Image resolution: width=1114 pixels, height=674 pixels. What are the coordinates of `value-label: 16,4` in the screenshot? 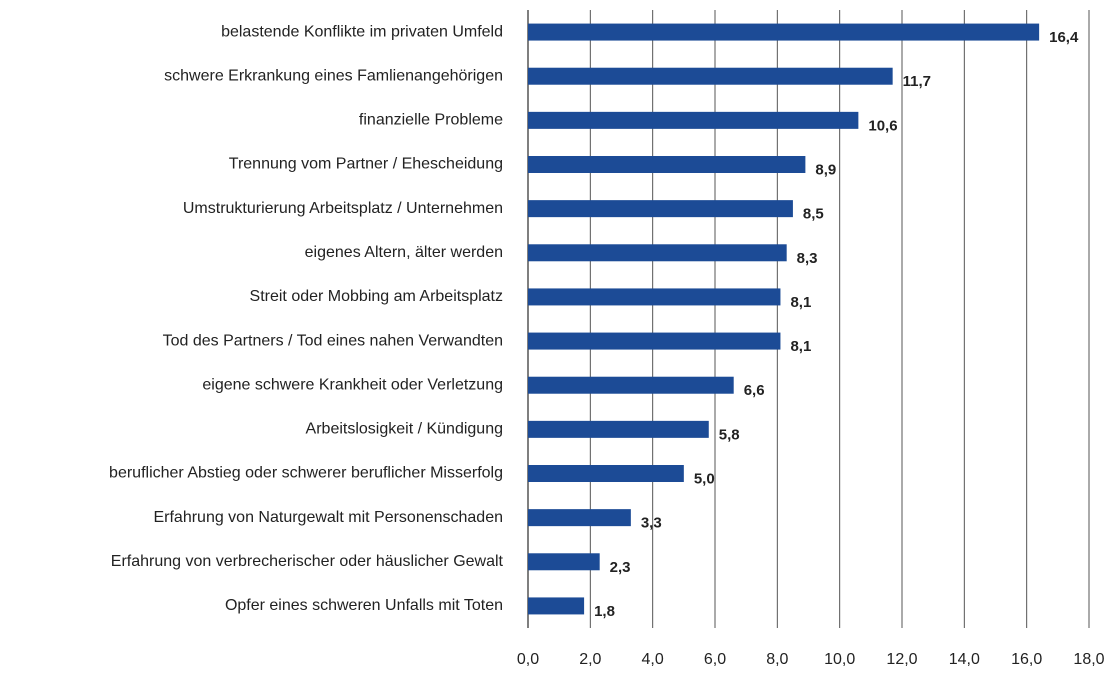 It's located at (1064, 37).